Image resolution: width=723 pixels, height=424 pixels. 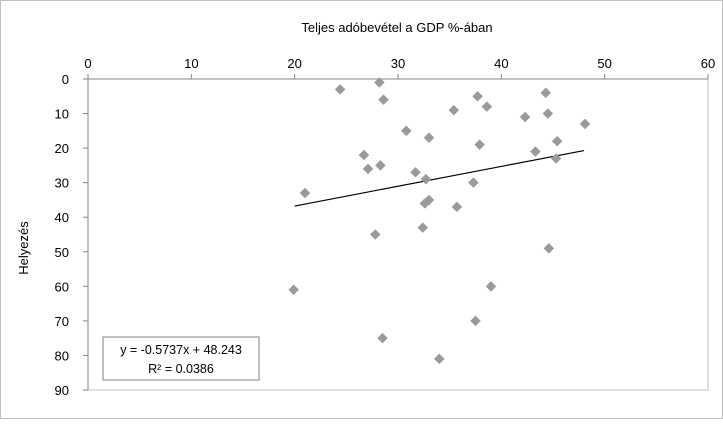 I want to click on equation-box-frame, so click(x=181, y=358).